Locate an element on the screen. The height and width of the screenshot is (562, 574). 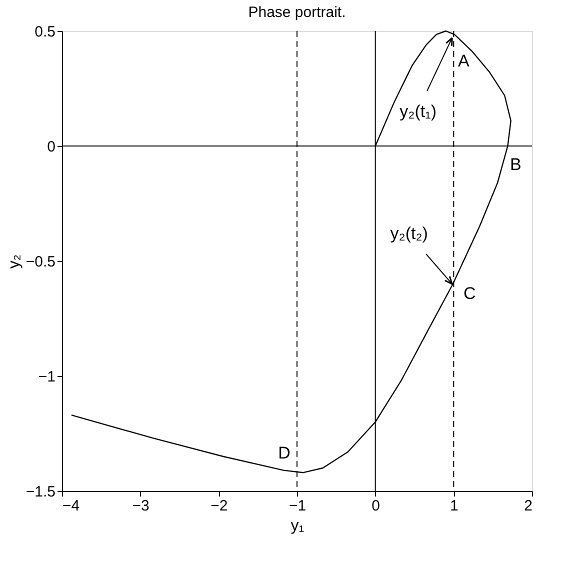
x-axis-title: y₁ is located at coordinates (297, 526).